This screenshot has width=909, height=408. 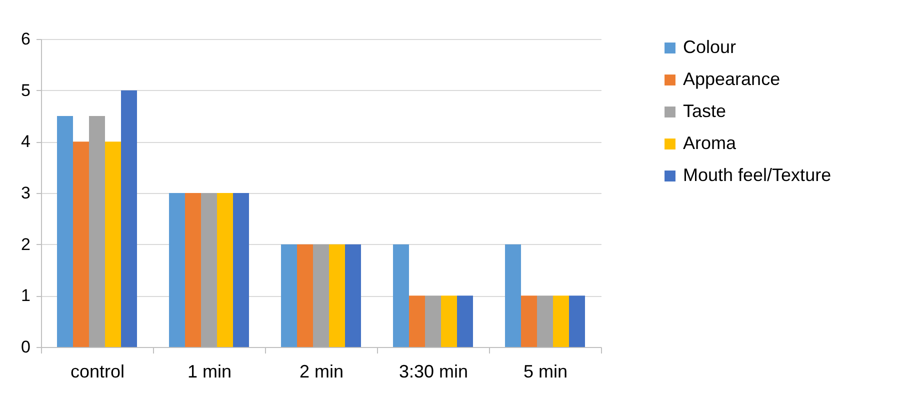 What do you see at coordinates (97, 372) in the screenshot?
I see `x-tick-label: control` at bounding box center [97, 372].